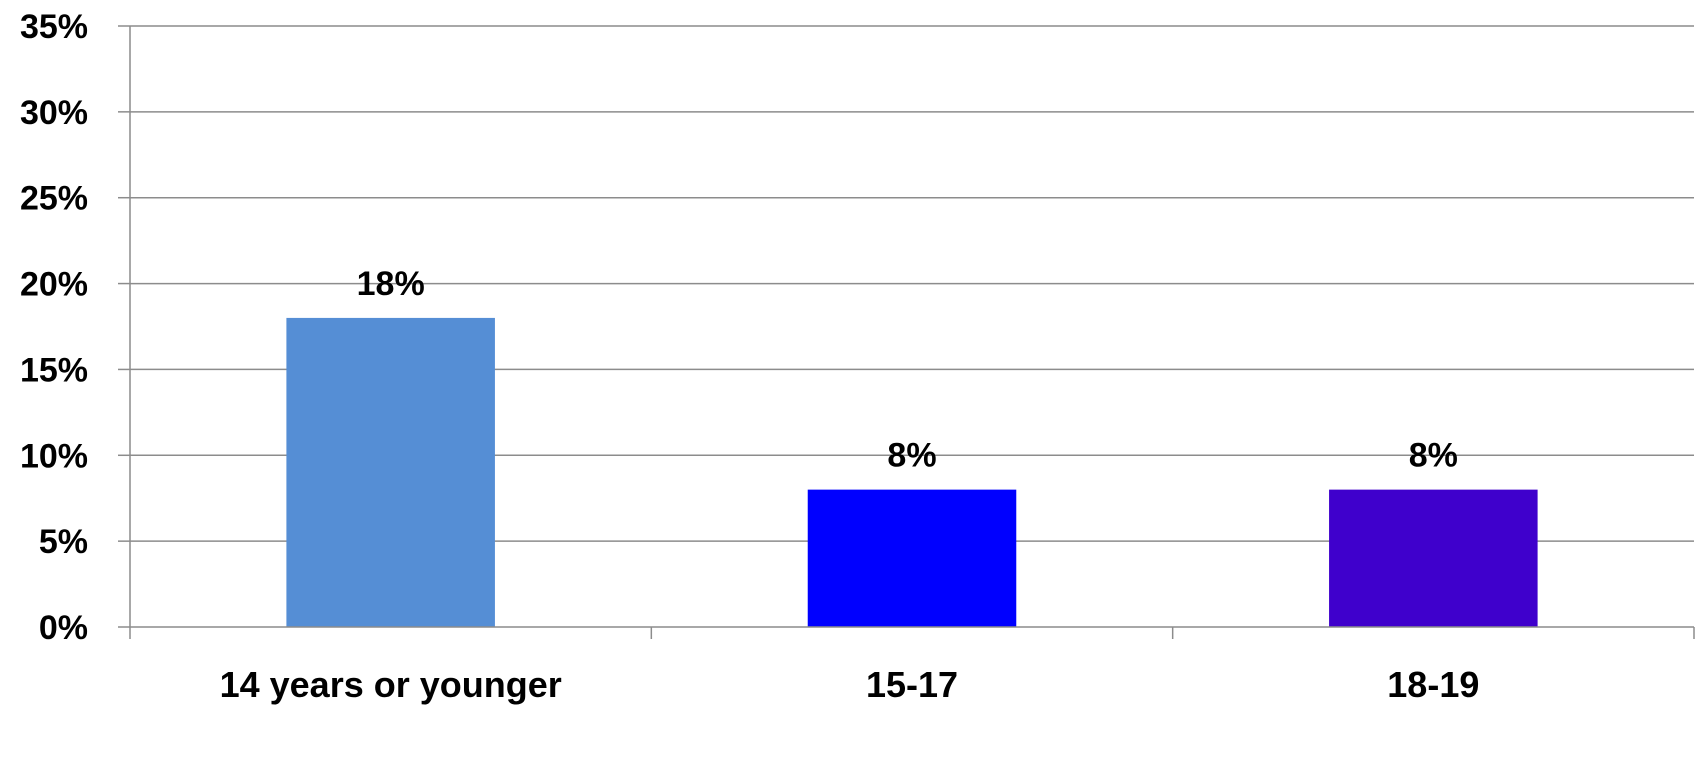  I want to click on x-category-label: 14 years or younger, so click(391, 684).